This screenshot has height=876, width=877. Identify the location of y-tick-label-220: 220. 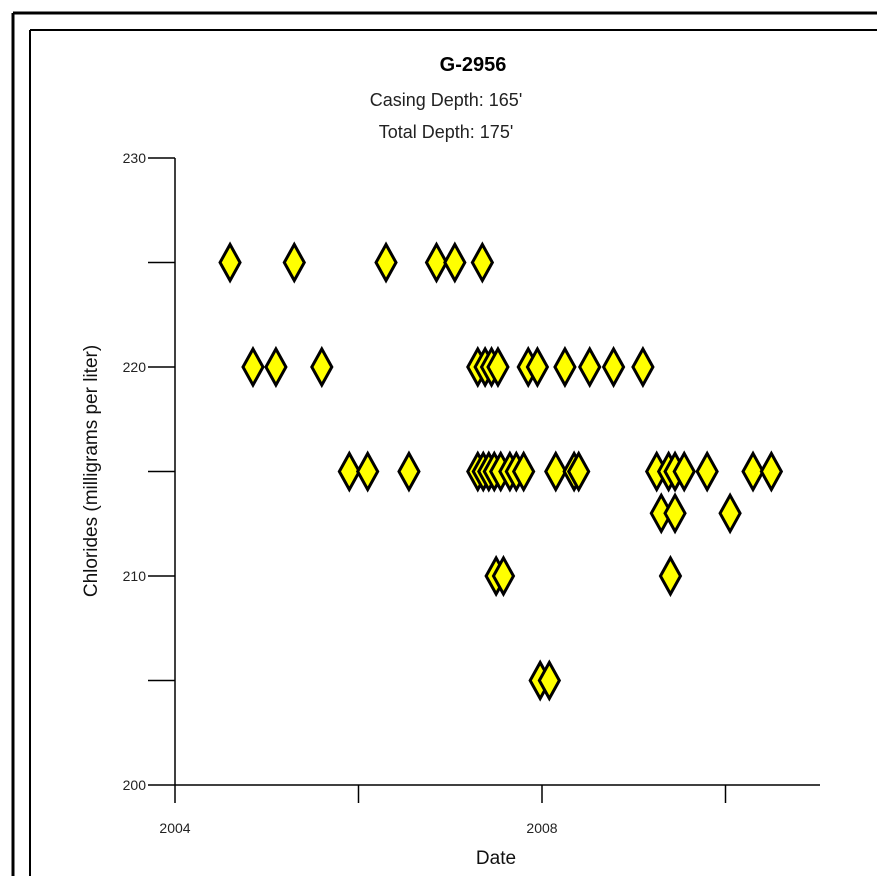
(135, 367).